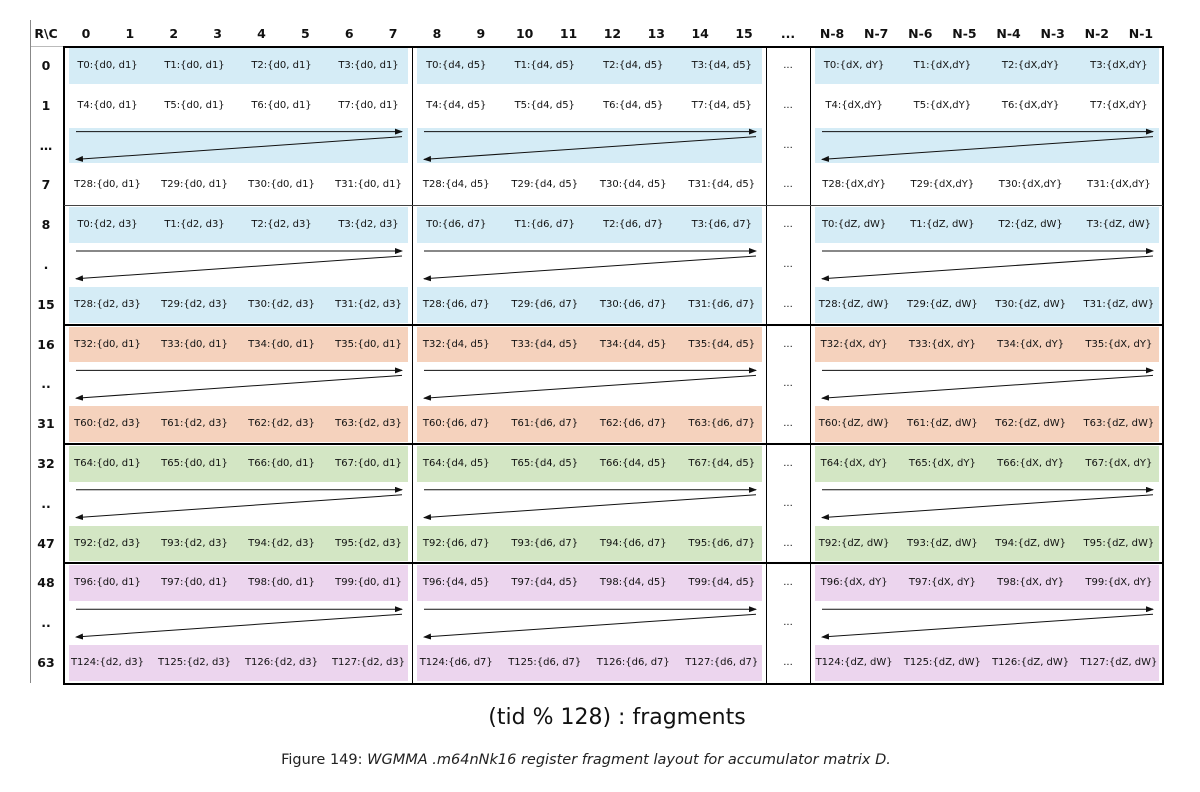  What do you see at coordinates (368, 662) in the screenshot?
I see `fragment-cell: T127:{d2, d3}` at bounding box center [368, 662].